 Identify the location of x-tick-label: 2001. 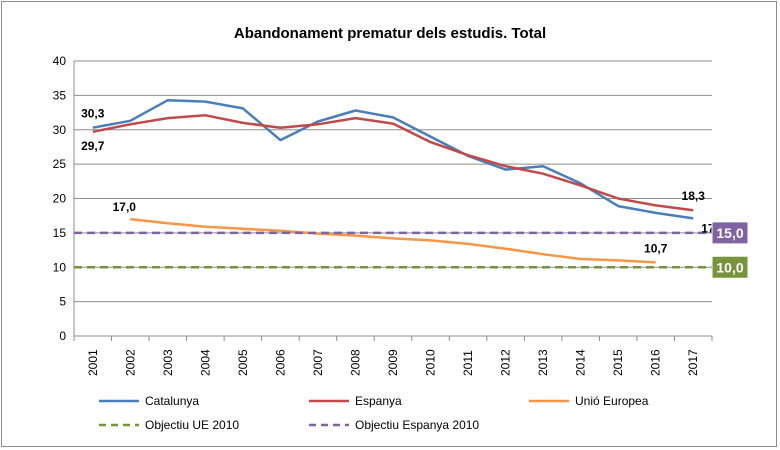
(93, 362).